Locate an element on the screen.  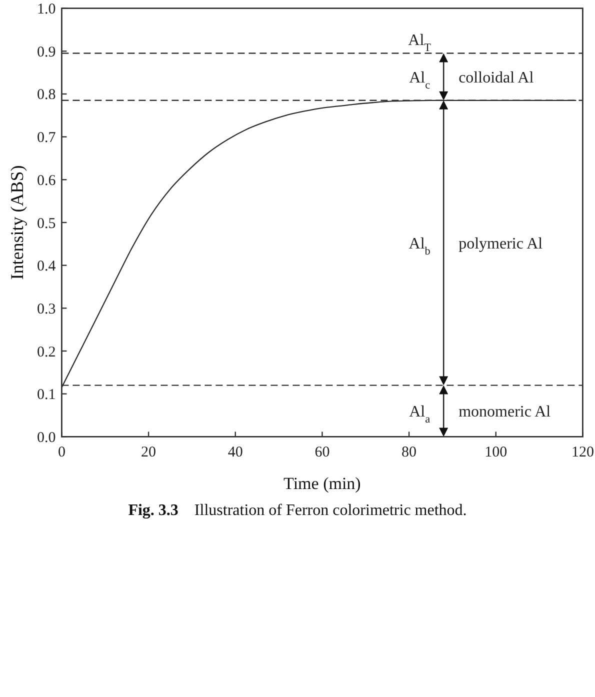
annotation: colloidal Al is located at coordinates (496, 77).